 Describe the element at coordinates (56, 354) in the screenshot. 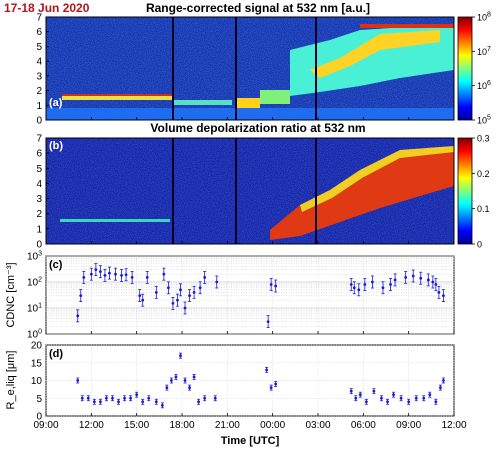

I see `panel-d-label: (d)` at that location.